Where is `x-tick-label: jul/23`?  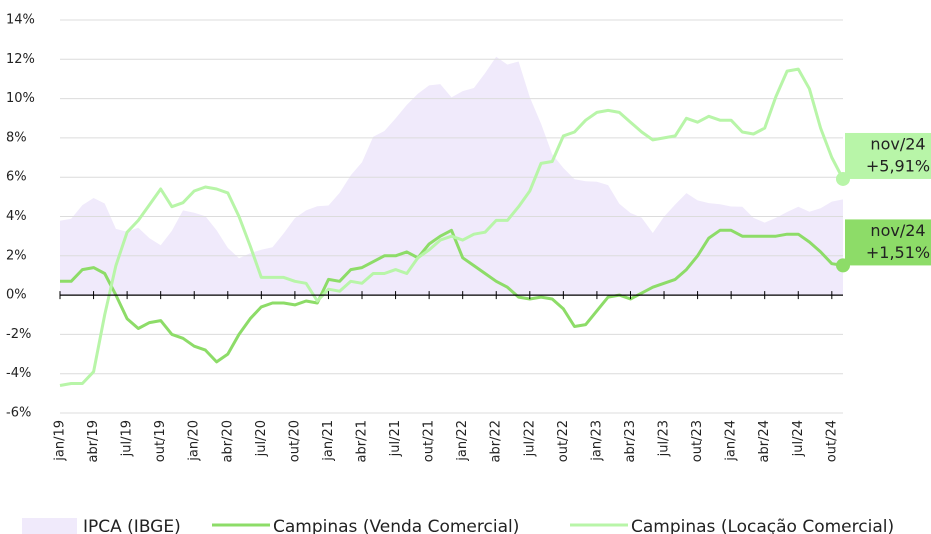
x-tick-label: jul/23 is located at coordinates (664, 438).